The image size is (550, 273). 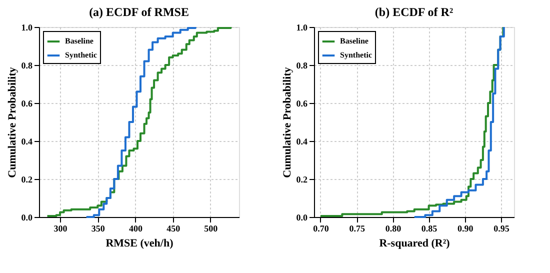 What do you see at coordinates (414, 12) in the screenshot?
I see `chart-title: (b) ECDF of R²` at bounding box center [414, 12].